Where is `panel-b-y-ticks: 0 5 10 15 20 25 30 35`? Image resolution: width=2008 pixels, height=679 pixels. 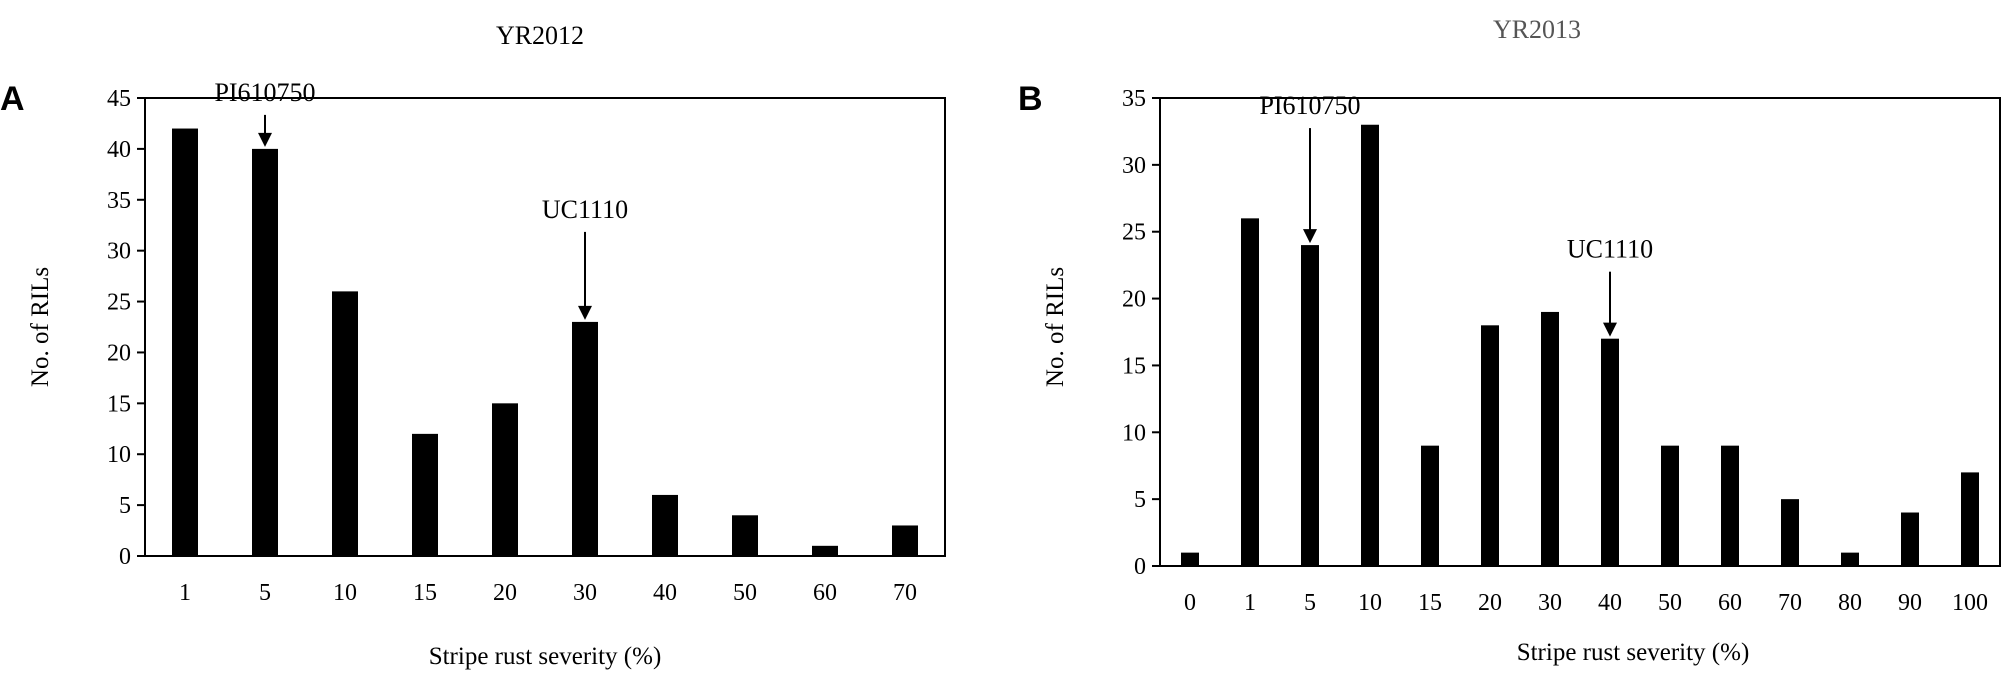
panel-b-y-ticks: 0 5 10 15 20 25 30 35 is located at coordinates (1141, 333).